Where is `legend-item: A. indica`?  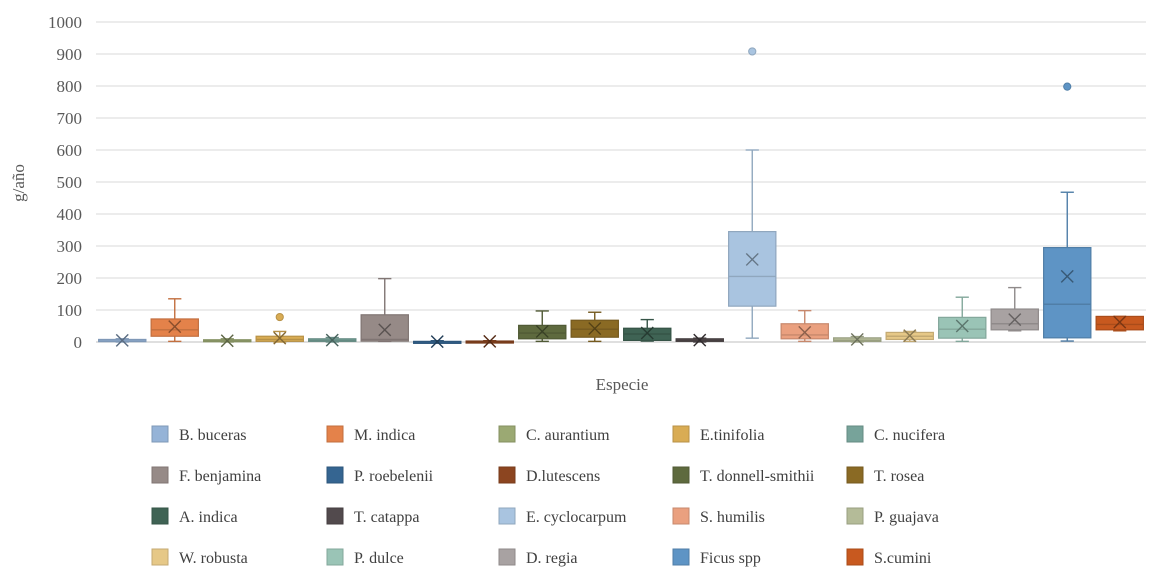
legend-item: A. indica is located at coordinates (194, 516).